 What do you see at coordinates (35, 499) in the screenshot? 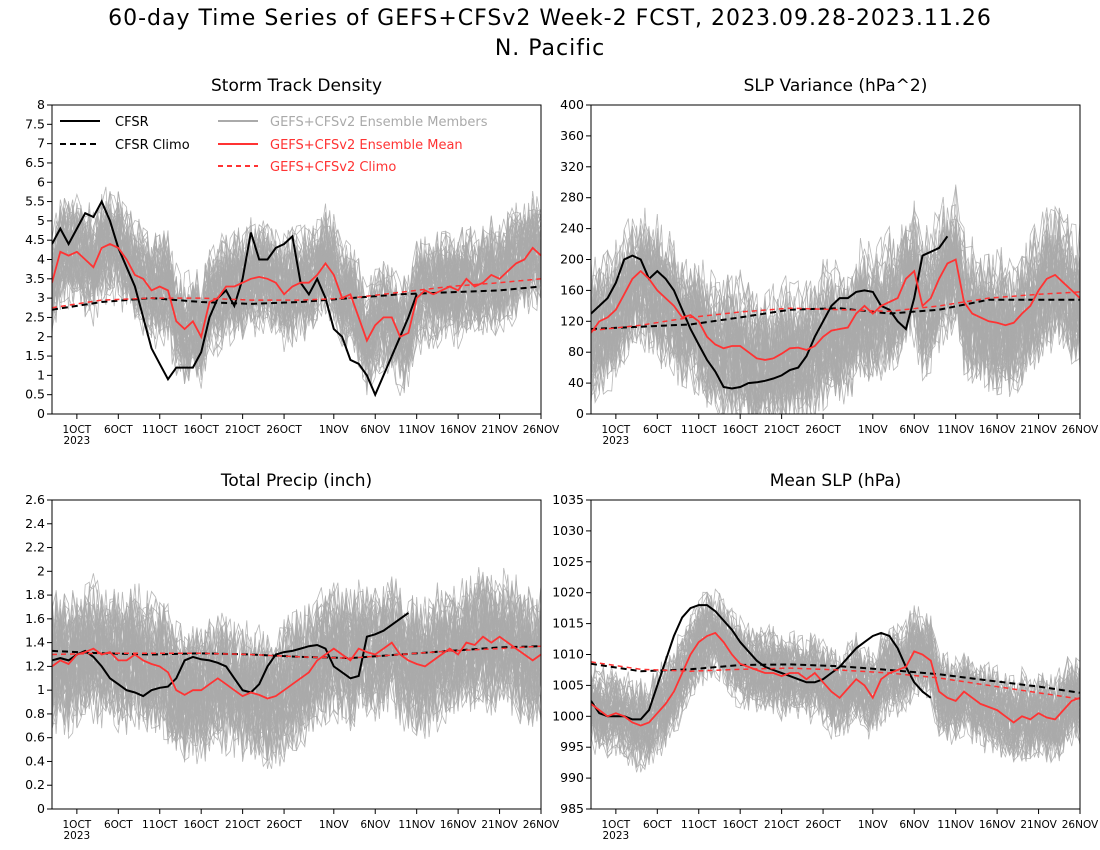
I see `y-tick-label: 2.6` at bounding box center [35, 499].